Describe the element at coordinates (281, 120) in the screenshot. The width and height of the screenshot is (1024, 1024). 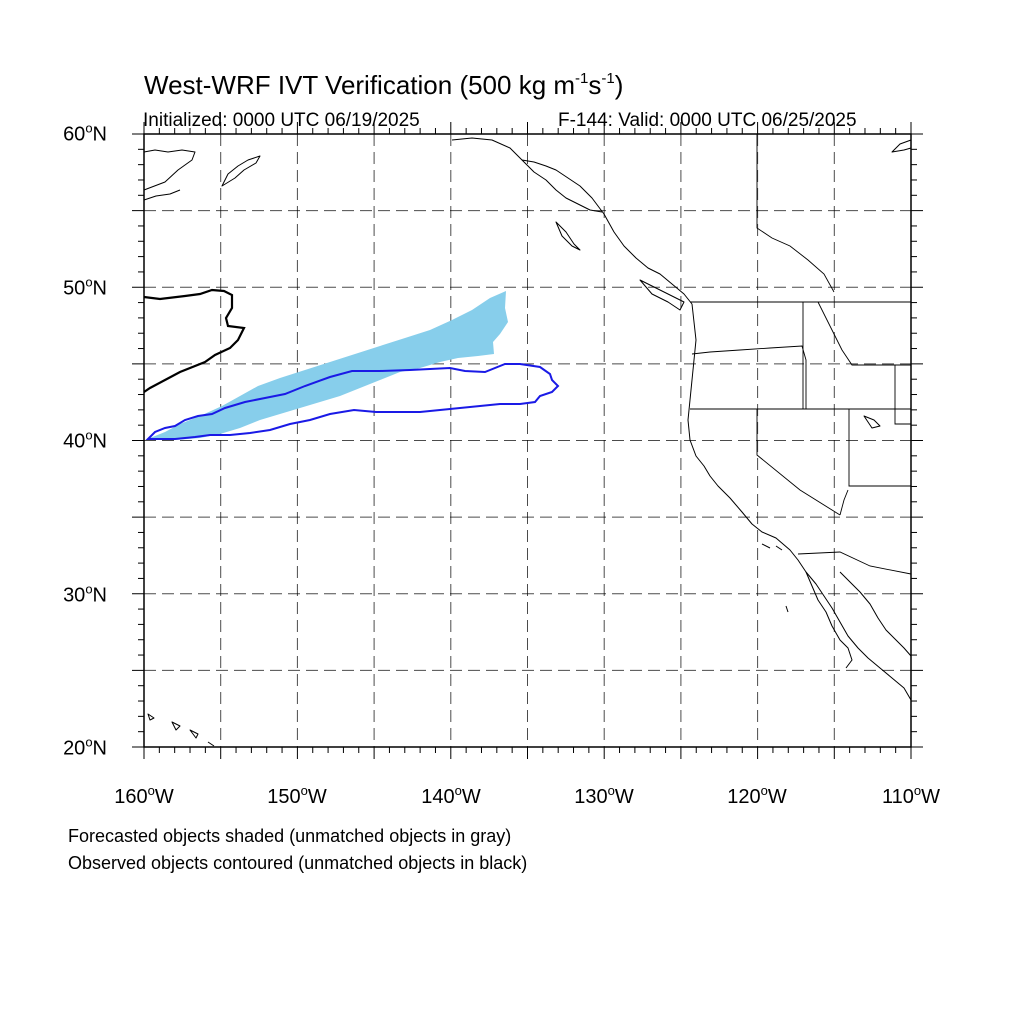
I see `initialized-label: Initialized: 0000 UTC 06/19/2025` at that location.